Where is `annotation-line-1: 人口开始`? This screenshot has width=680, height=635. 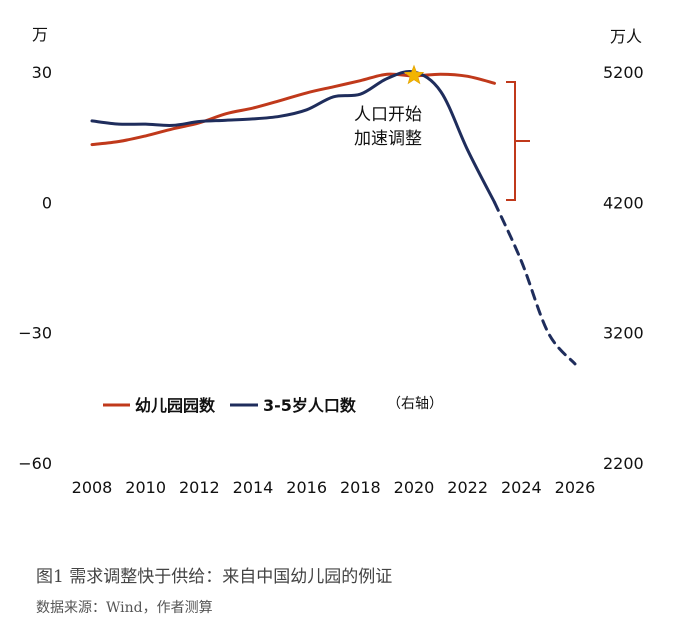 annotation-line-1: 人口开始 is located at coordinates (388, 115).